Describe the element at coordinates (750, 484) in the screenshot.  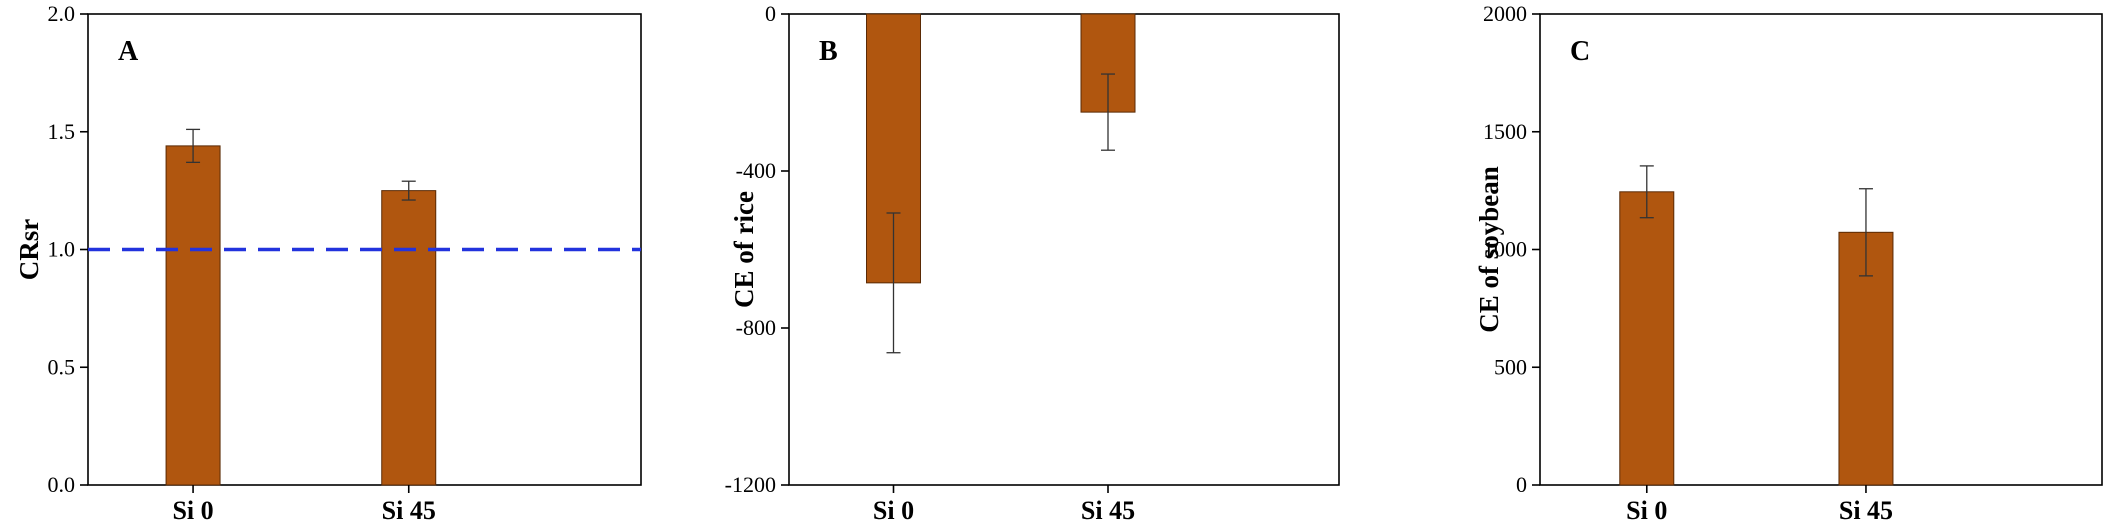
I see `y-tick-label: -1200` at that location.